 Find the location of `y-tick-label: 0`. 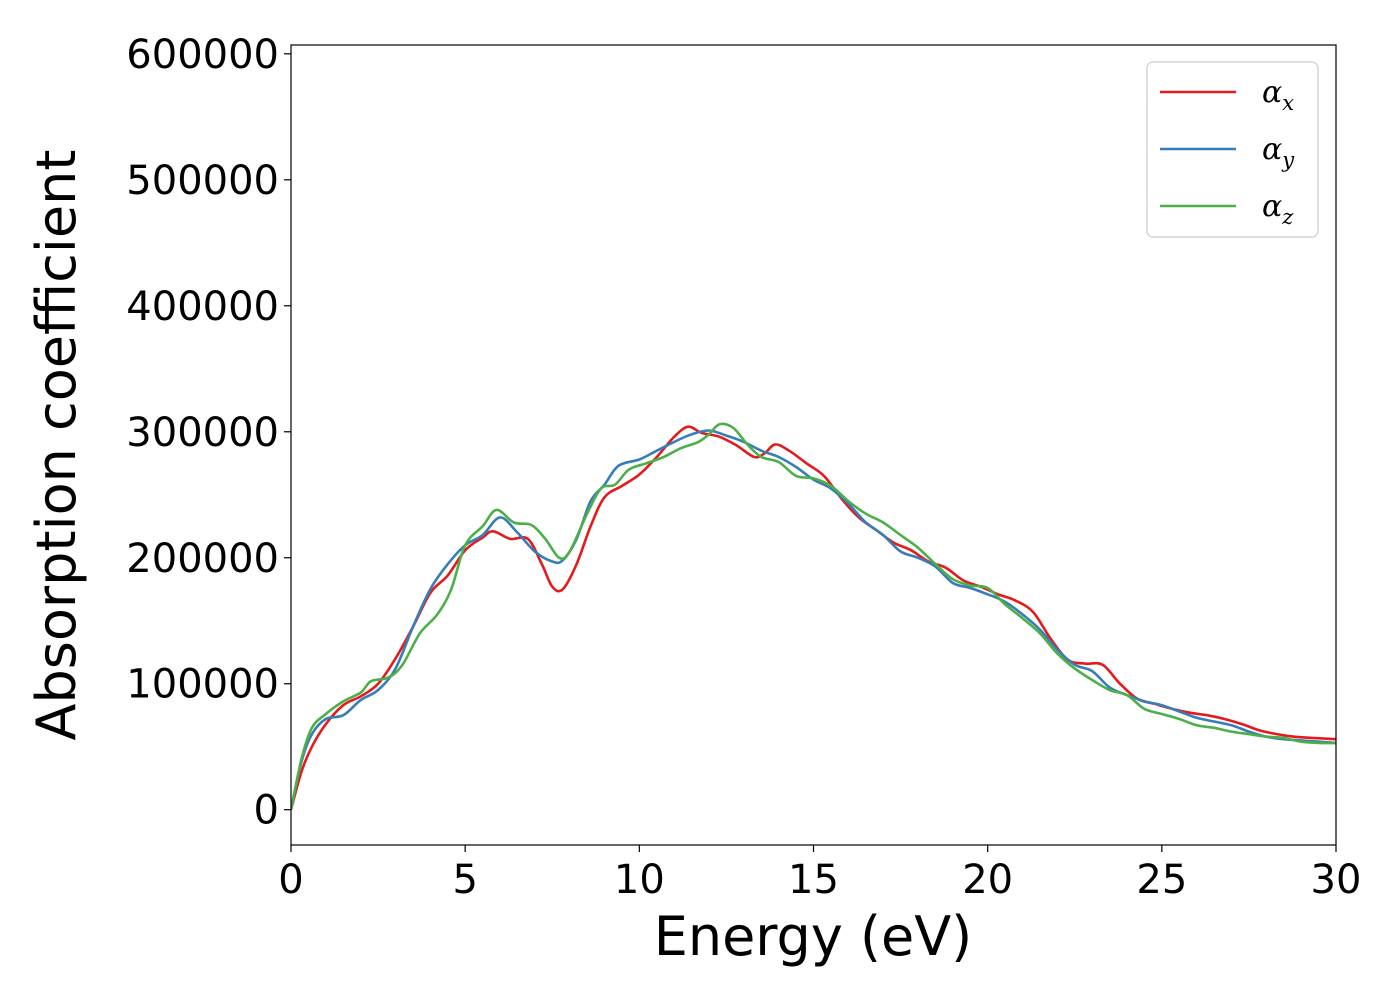

y-tick-label: 0 is located at coordinates (266, 811).